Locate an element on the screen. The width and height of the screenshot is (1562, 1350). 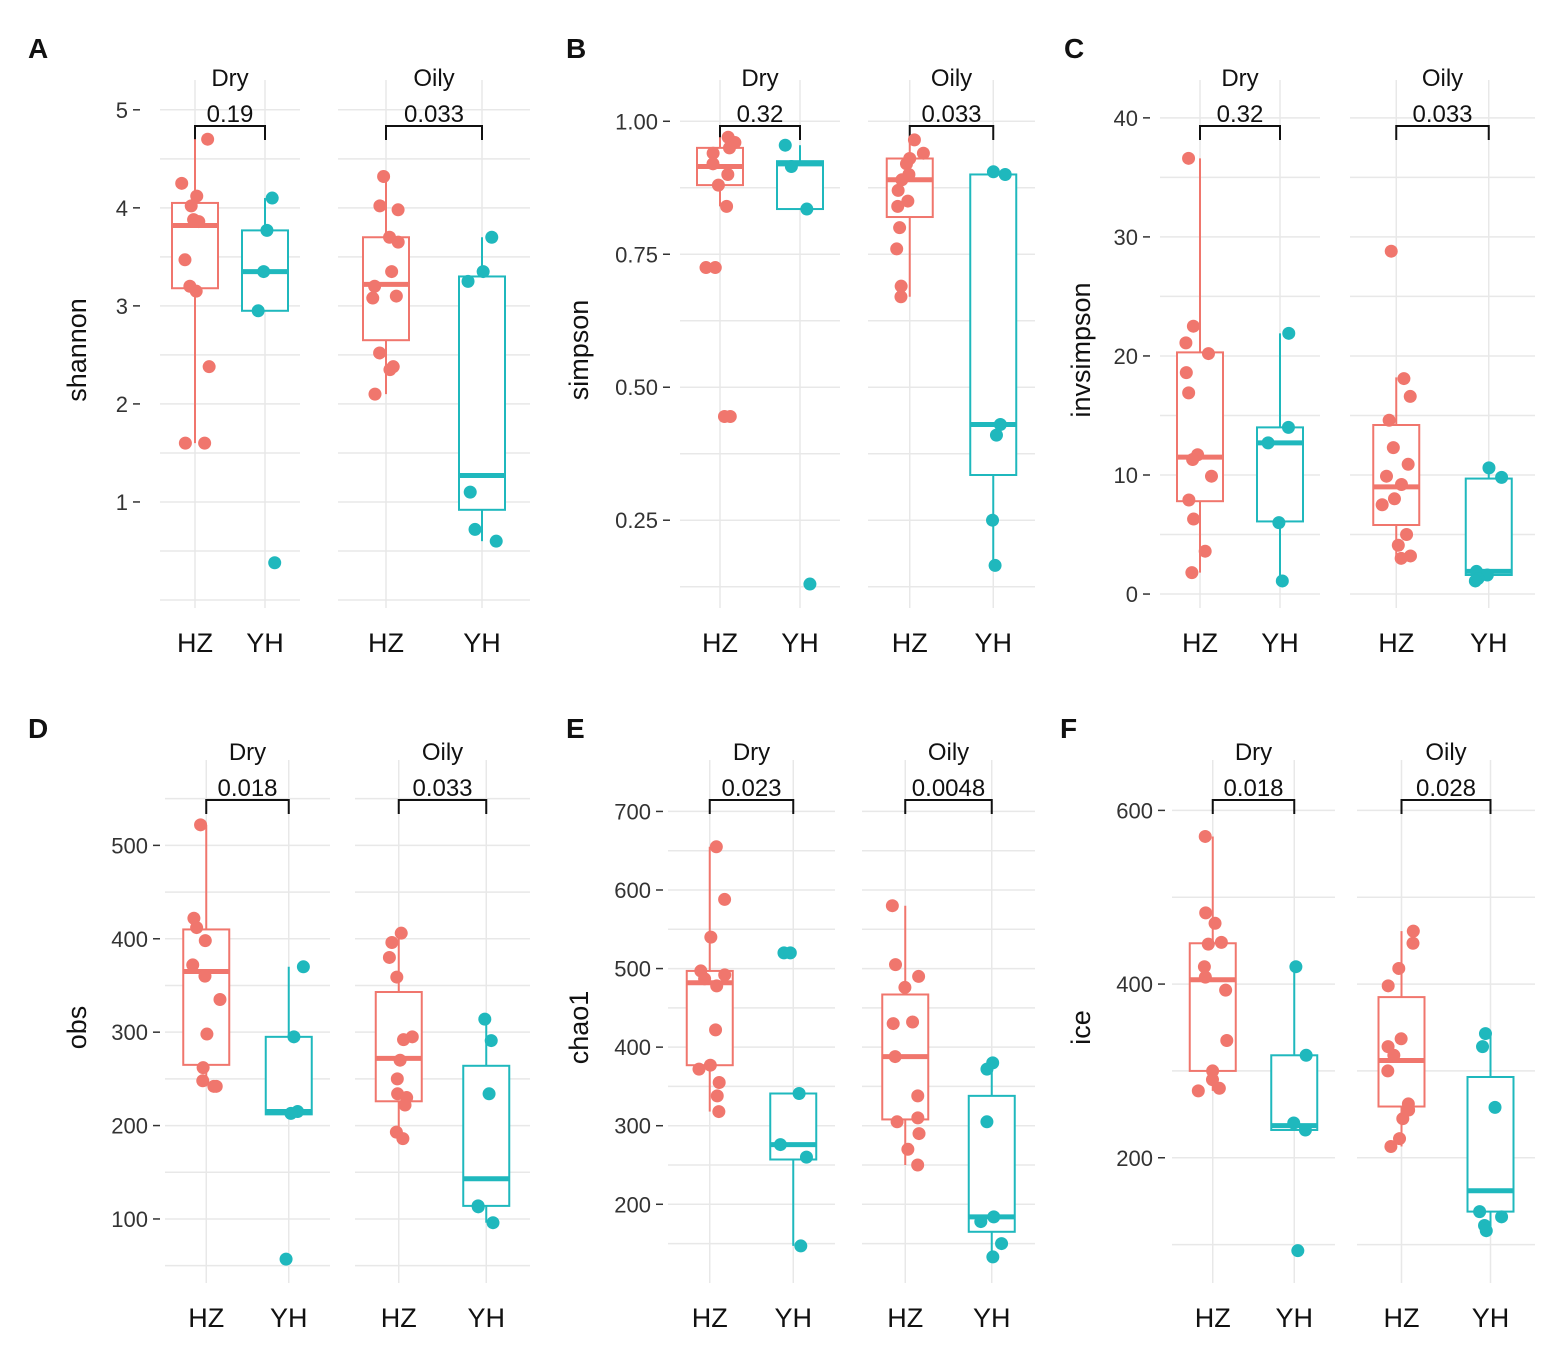
facet-title: Dry is located at coordinates (751, 752).